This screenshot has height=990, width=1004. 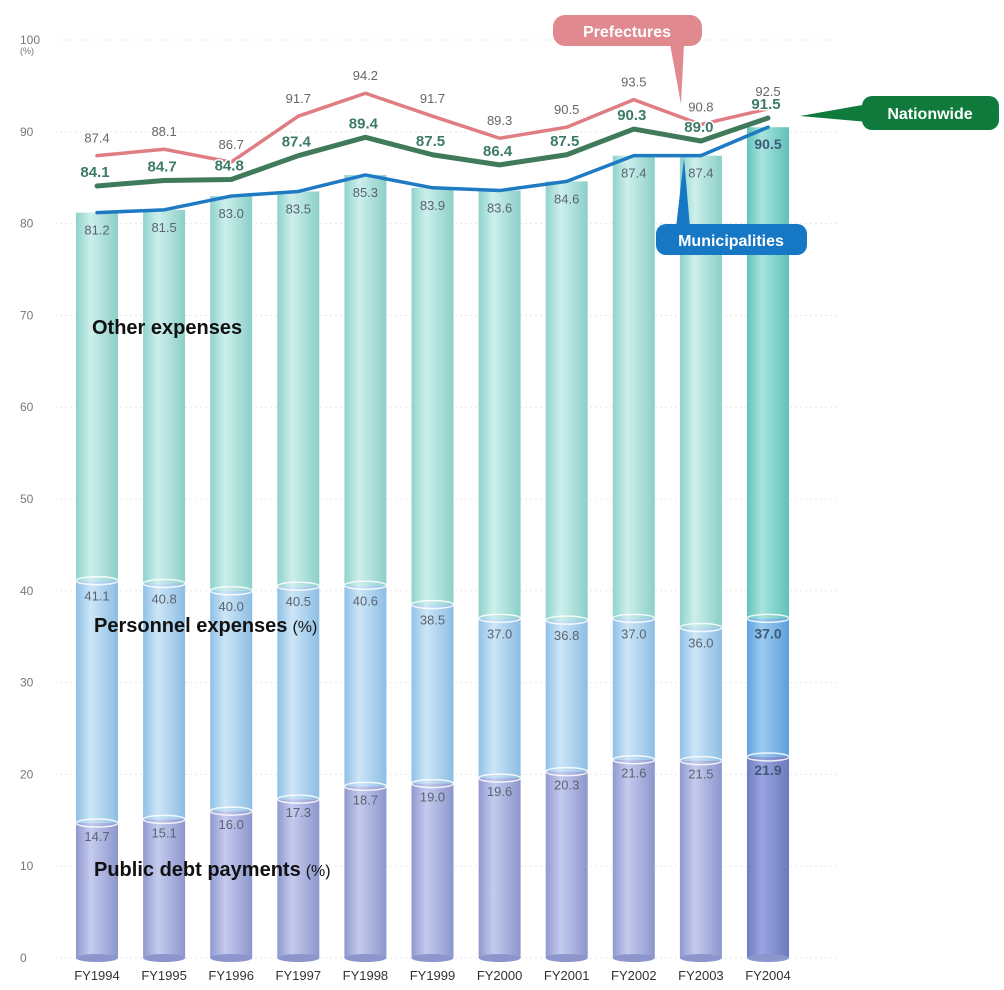 What do you see at coordinates (27, 683) in the screenshot?
I see `y-tick-label: 30` at bounding box center [27, 683].